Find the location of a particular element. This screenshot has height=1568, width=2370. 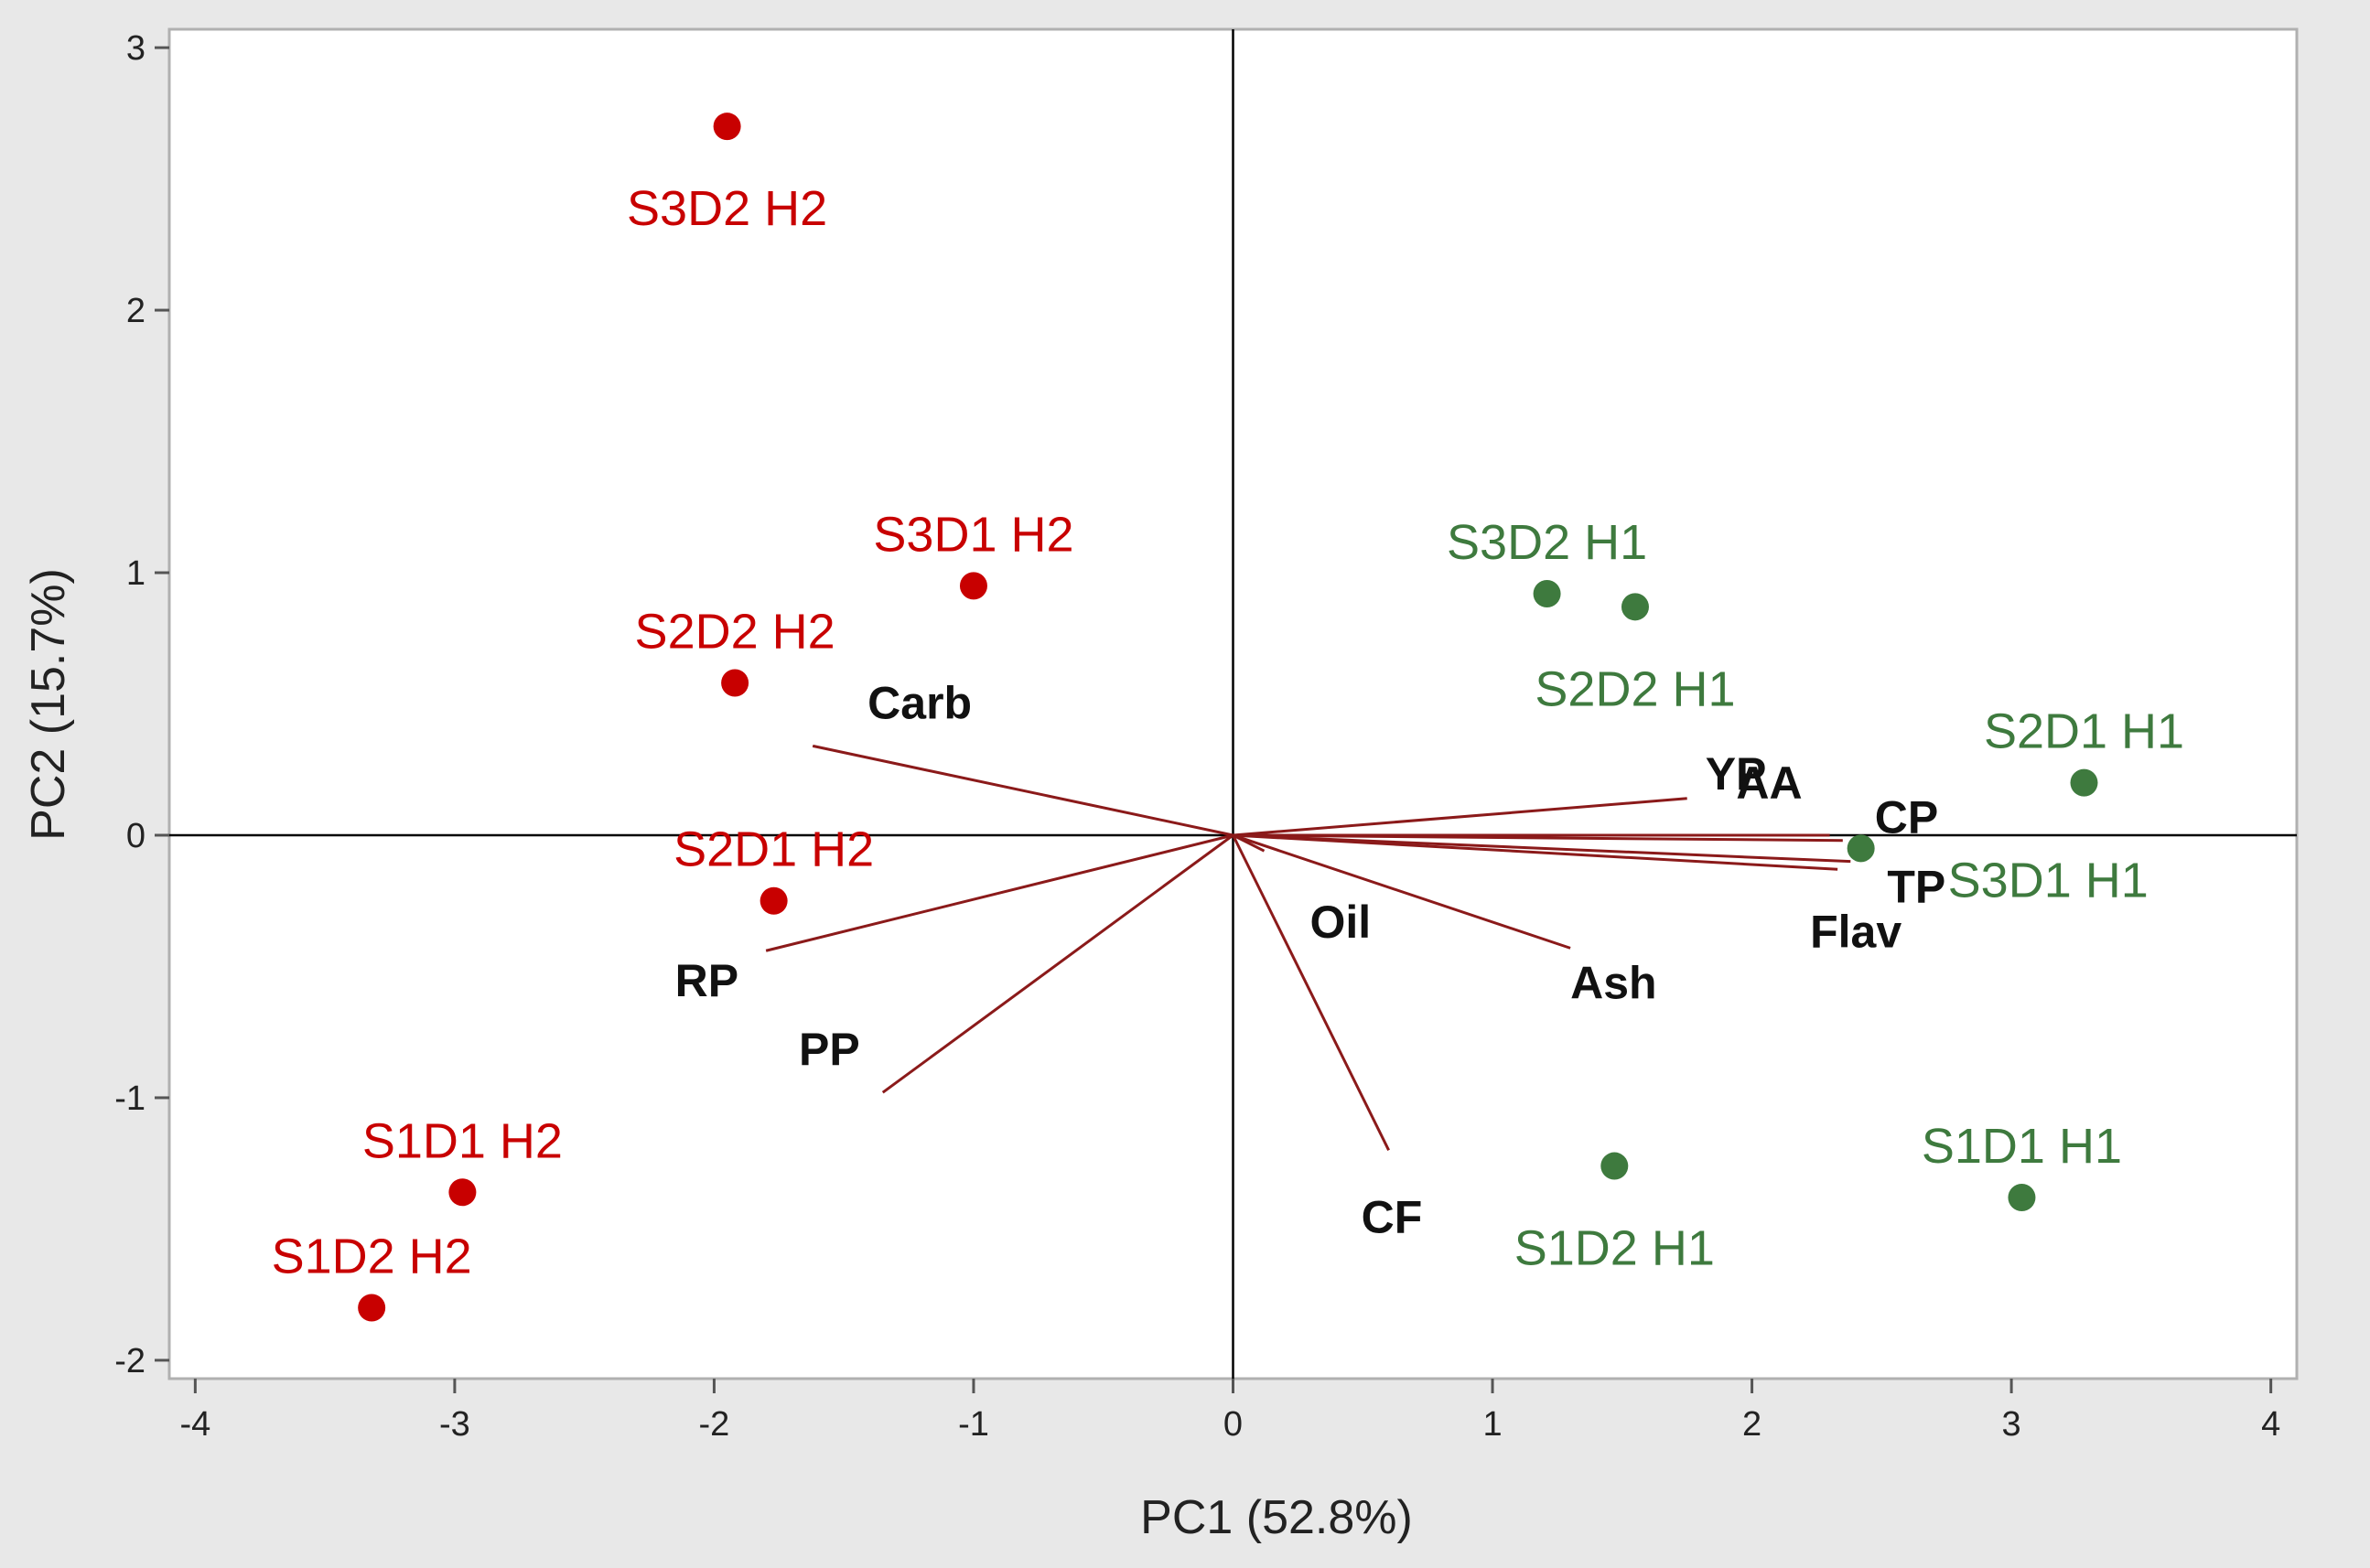

loading-label: CP is located at coordinates (1906, 817).